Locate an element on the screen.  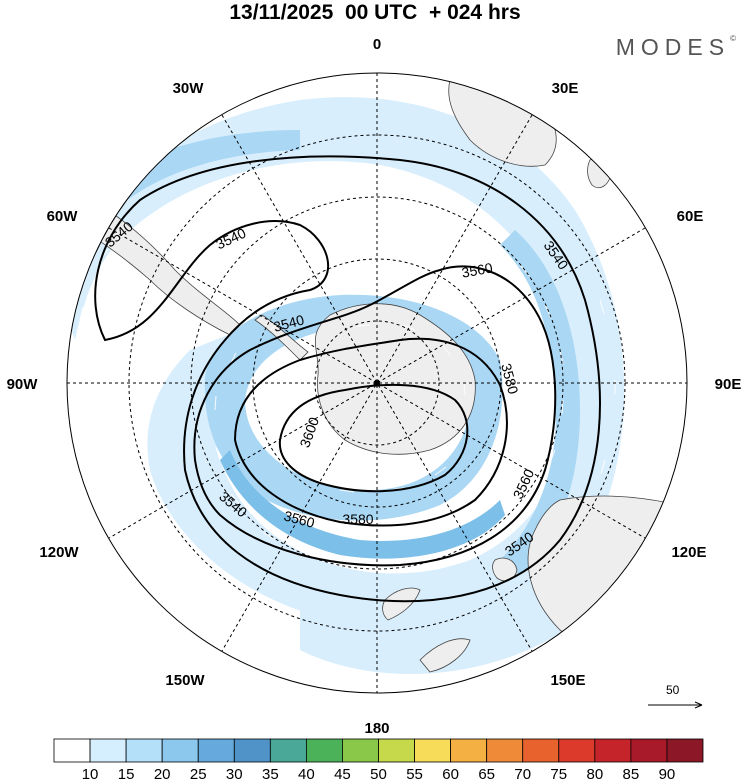
lon-label-30e: 30E is located at coordinates (565, 88).